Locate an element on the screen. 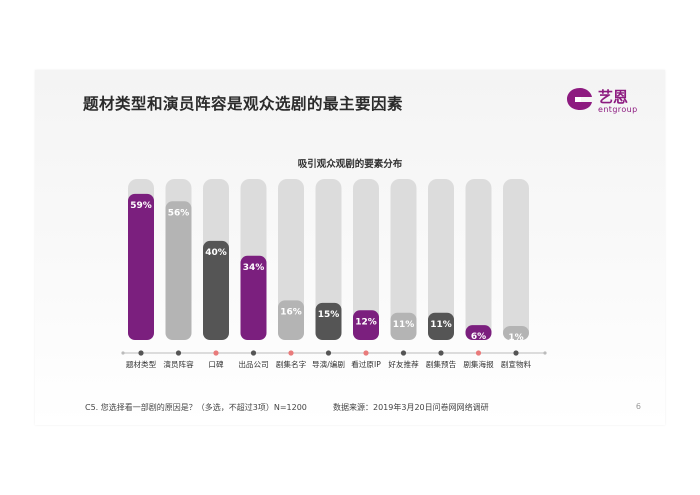  category-label: 演员阵容 is located at coordinates (178, 364).